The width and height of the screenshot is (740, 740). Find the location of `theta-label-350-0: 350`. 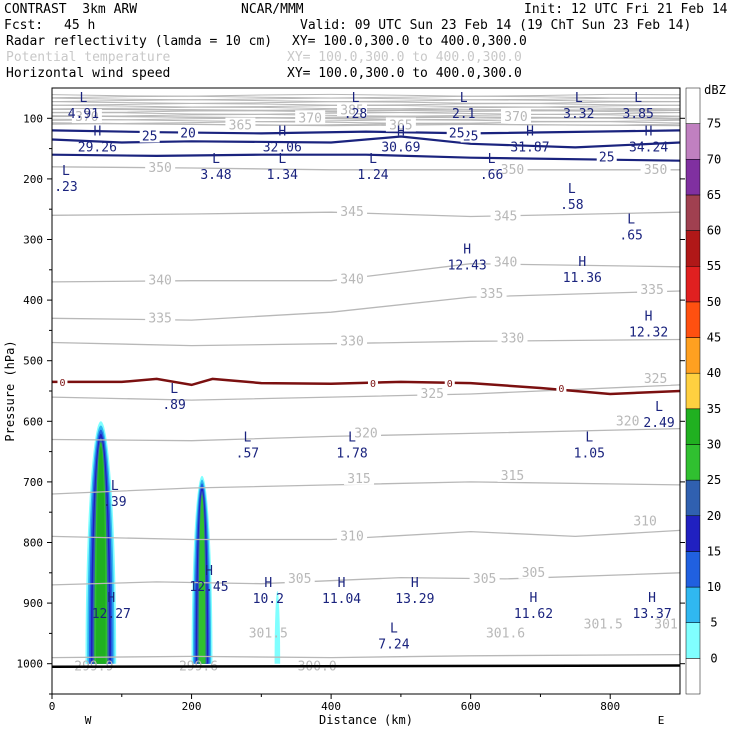

theta-label-350-0: 350 is located at coordinates (159, 168).